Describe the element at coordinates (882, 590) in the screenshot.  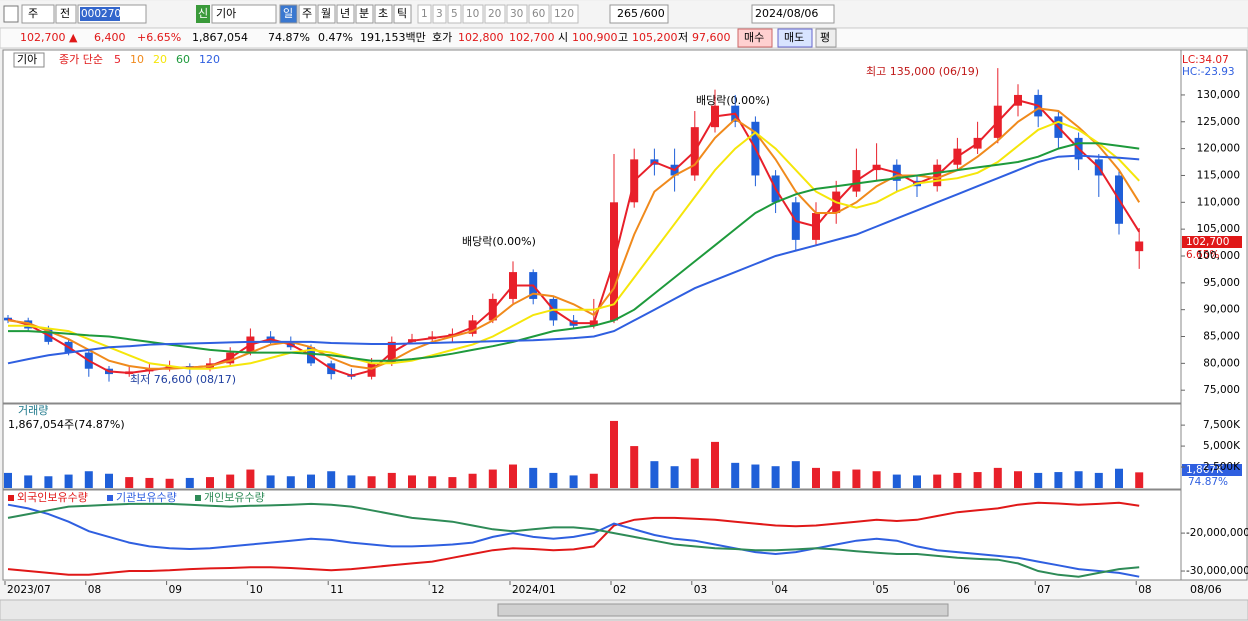
I see `x-tick-label: 05` at that location.